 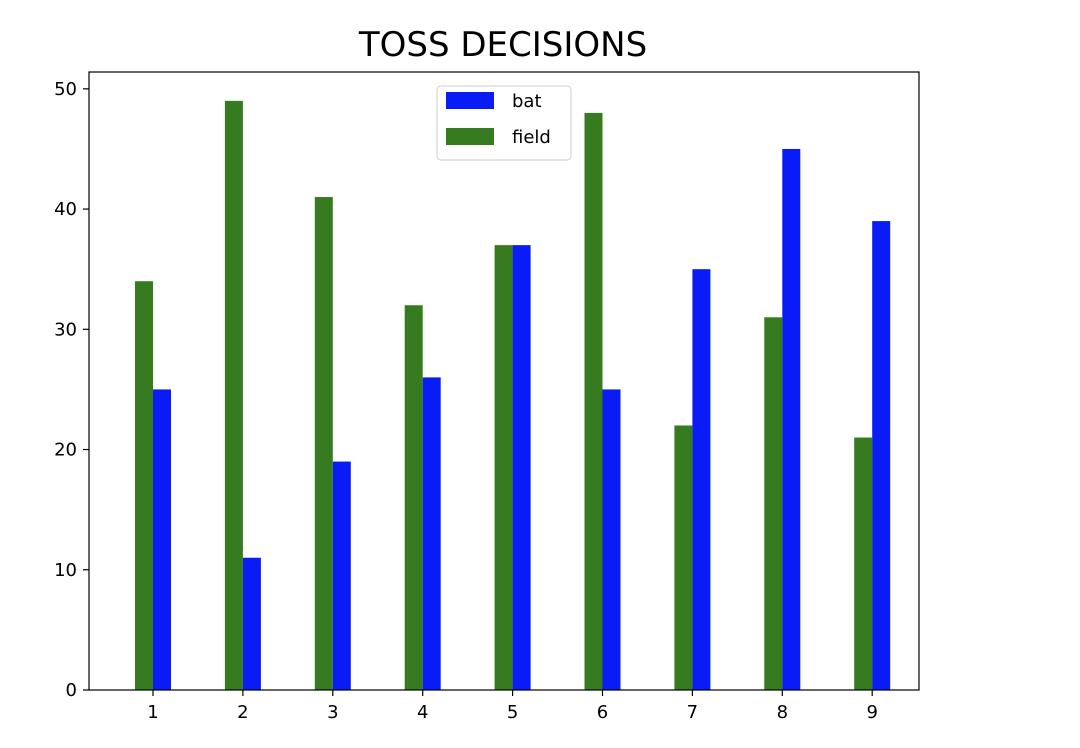 What do you see at coordinates (512, 712) in the screenshot?
I see `x-tick-label-5: 5` at bounding box center [512, 712].